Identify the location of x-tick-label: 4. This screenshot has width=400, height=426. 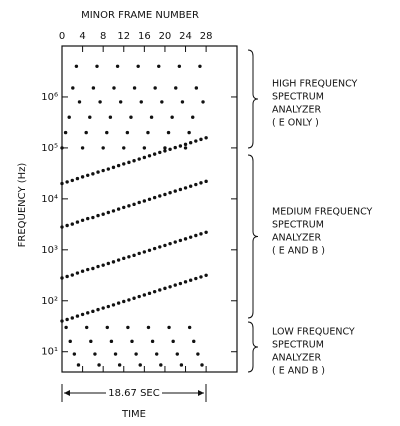
(82, 36).